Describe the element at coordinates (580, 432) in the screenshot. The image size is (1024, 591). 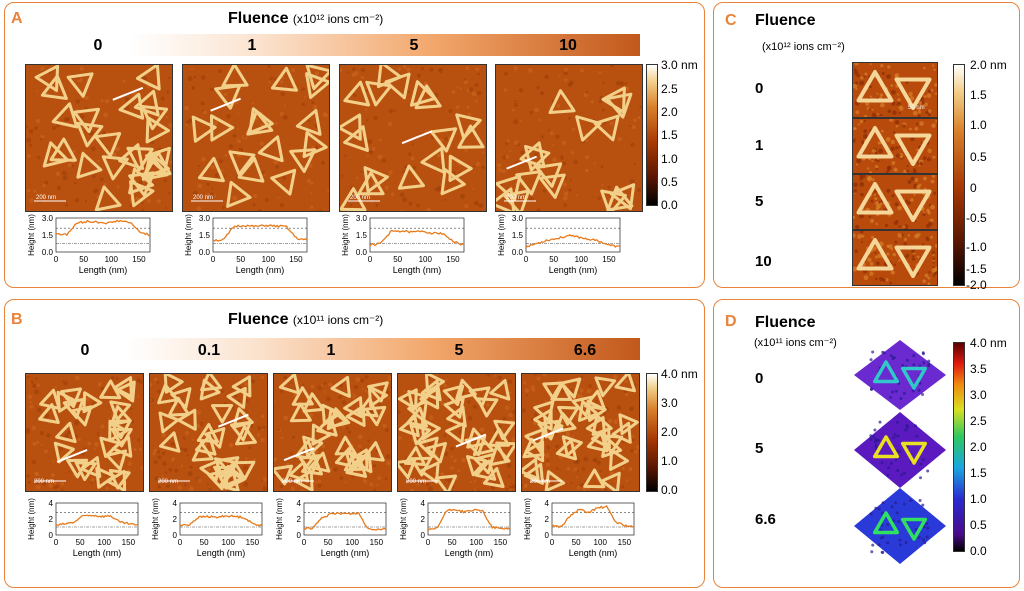
I see `panel-b-afm-image-4: 200 nm` at that location.